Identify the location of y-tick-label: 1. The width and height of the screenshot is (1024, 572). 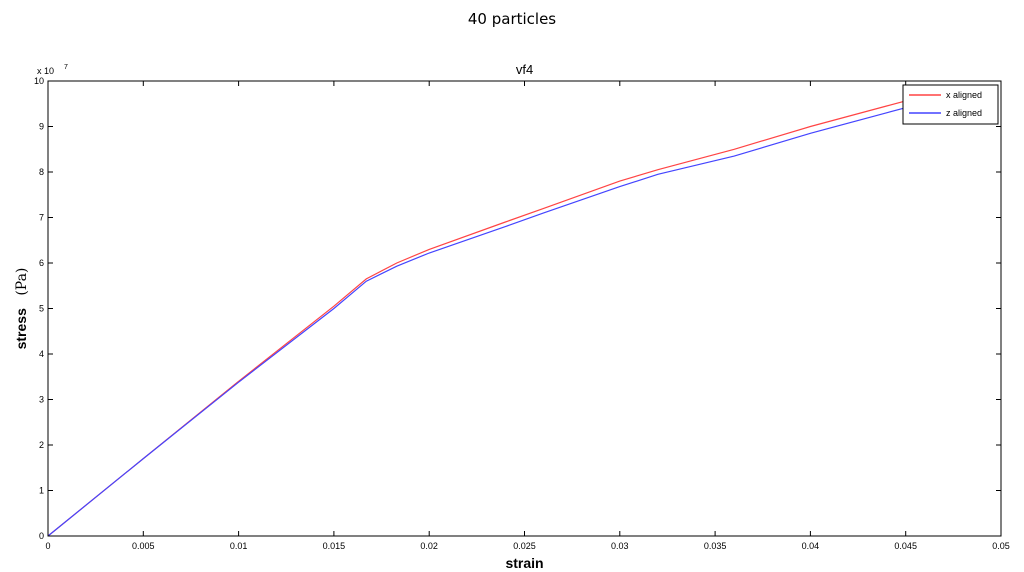
(41, 491).